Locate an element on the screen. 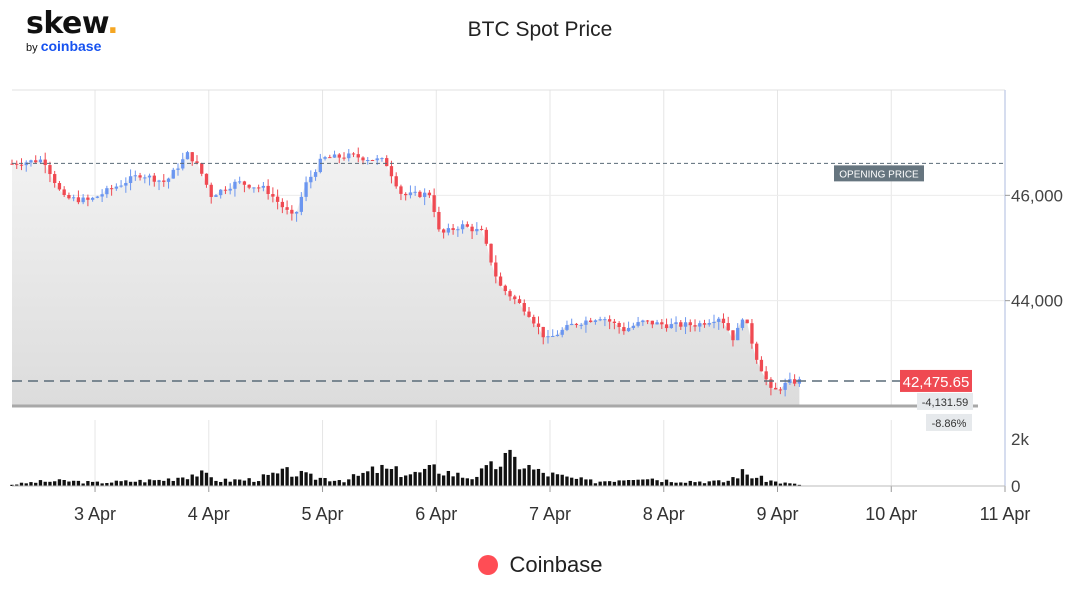  last-price-label: 42,475.65 is located at coordinates (936, 382).